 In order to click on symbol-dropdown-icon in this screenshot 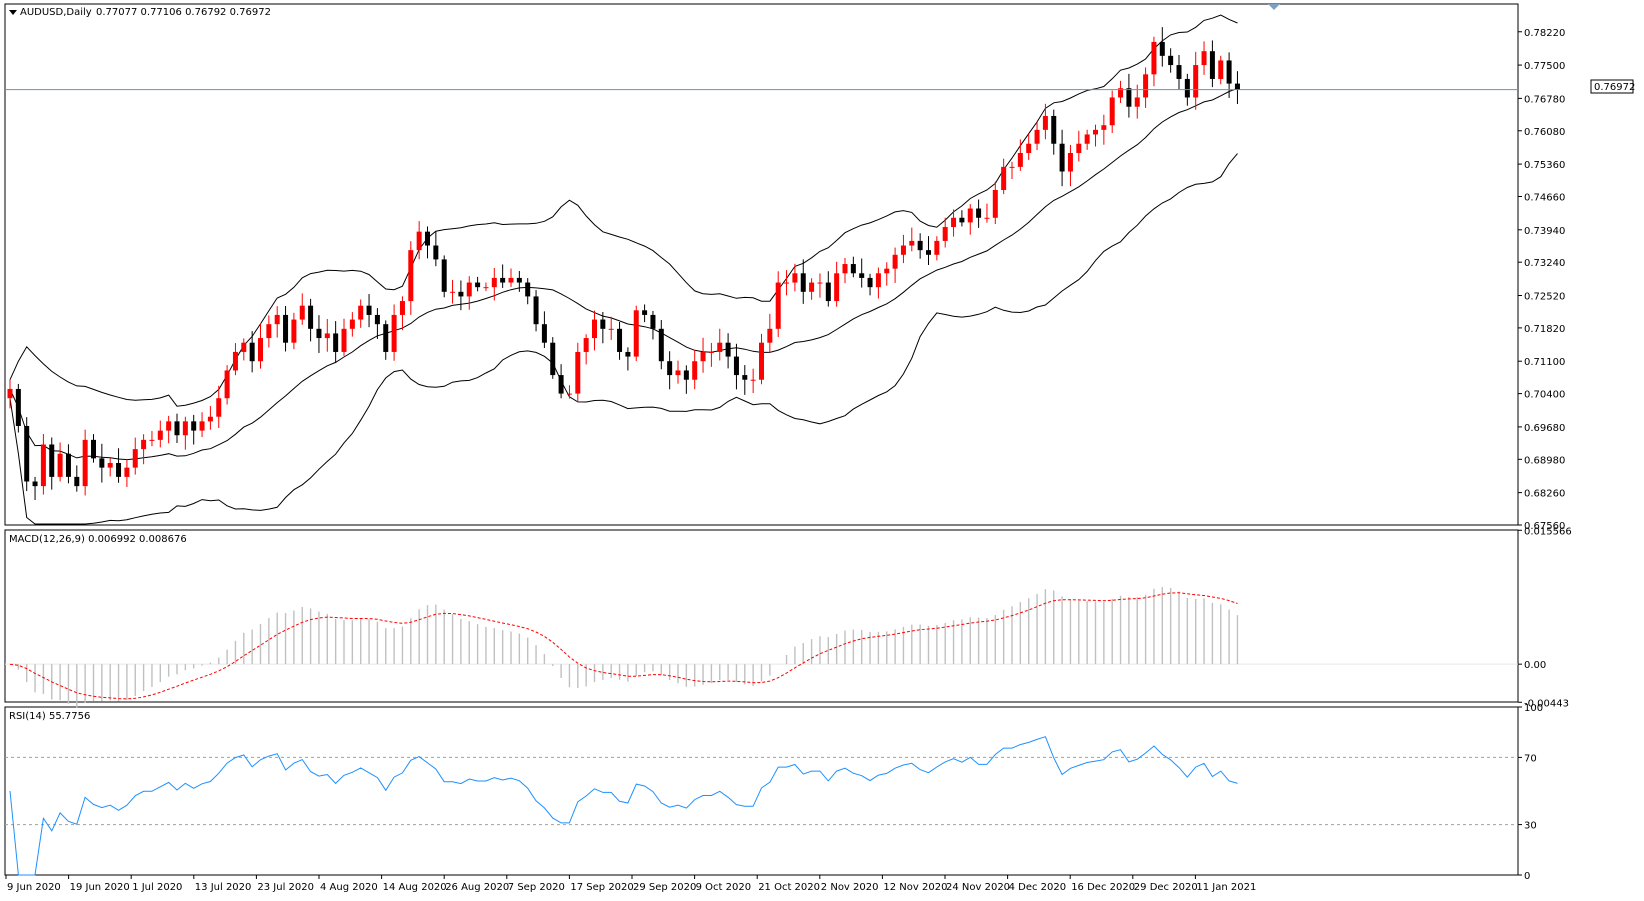, I will do `click(13, 12)`.